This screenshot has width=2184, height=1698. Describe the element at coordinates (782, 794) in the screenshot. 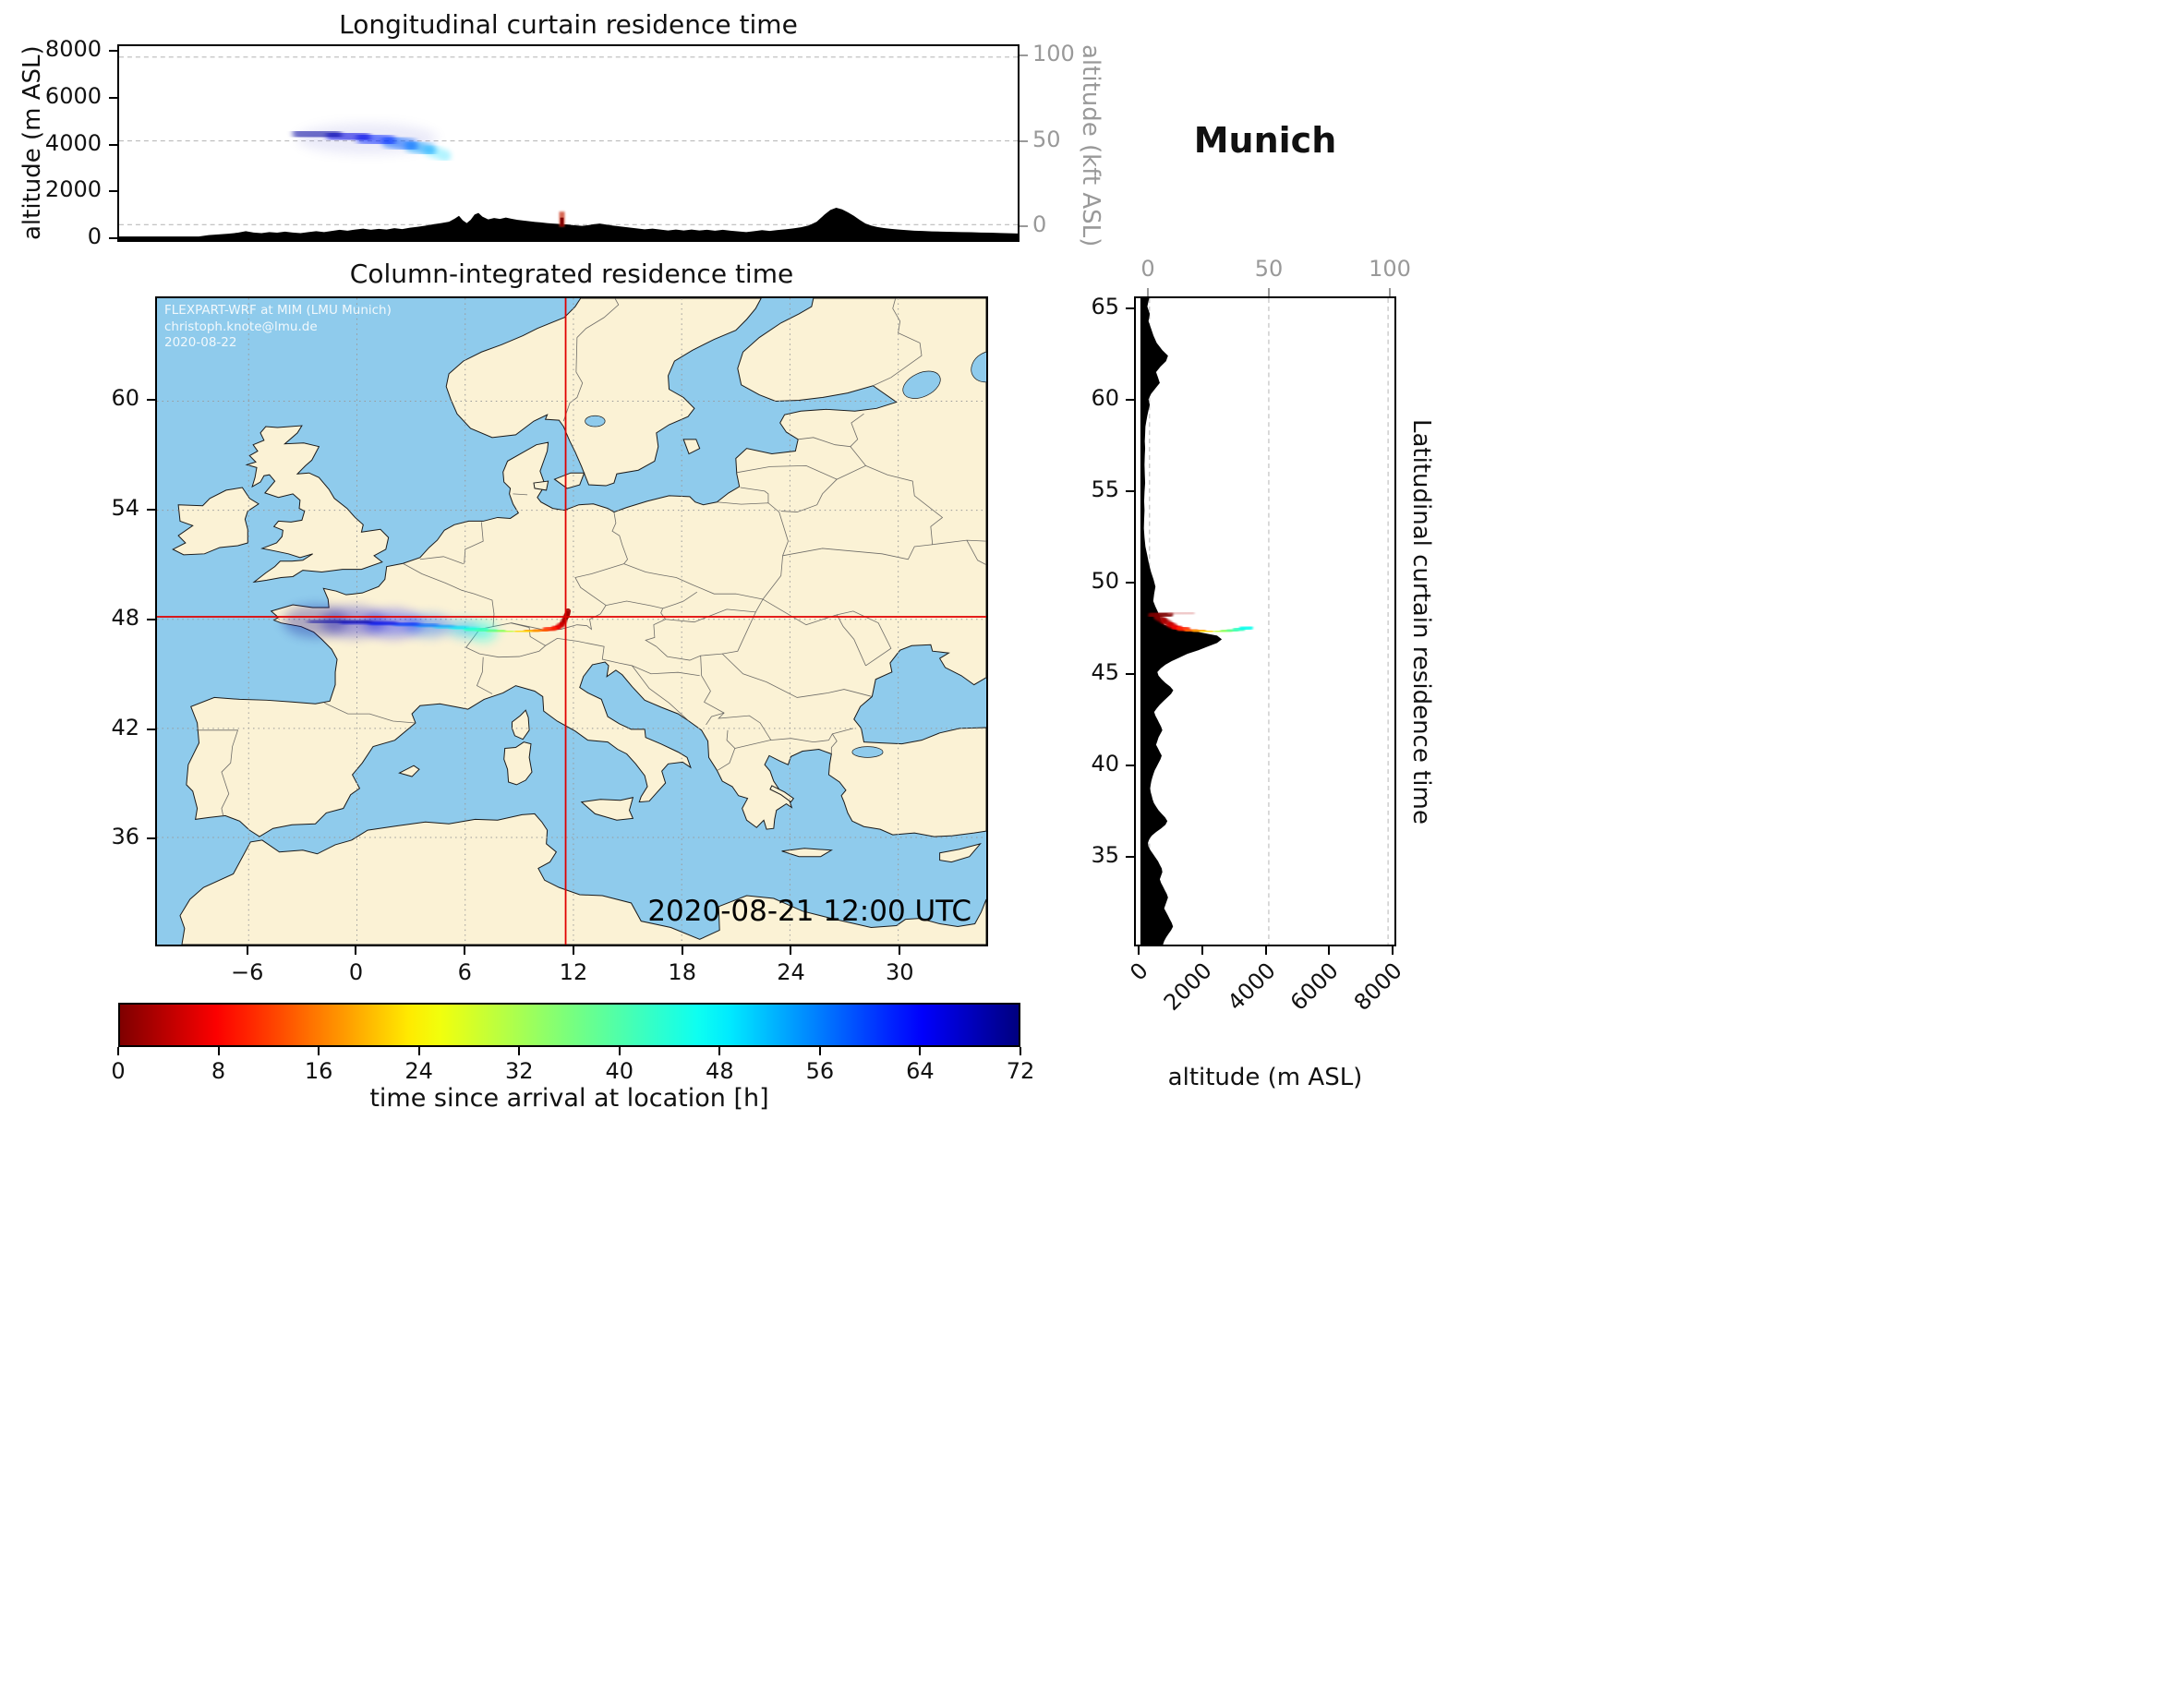

I see `landmass-euboea` at that location.